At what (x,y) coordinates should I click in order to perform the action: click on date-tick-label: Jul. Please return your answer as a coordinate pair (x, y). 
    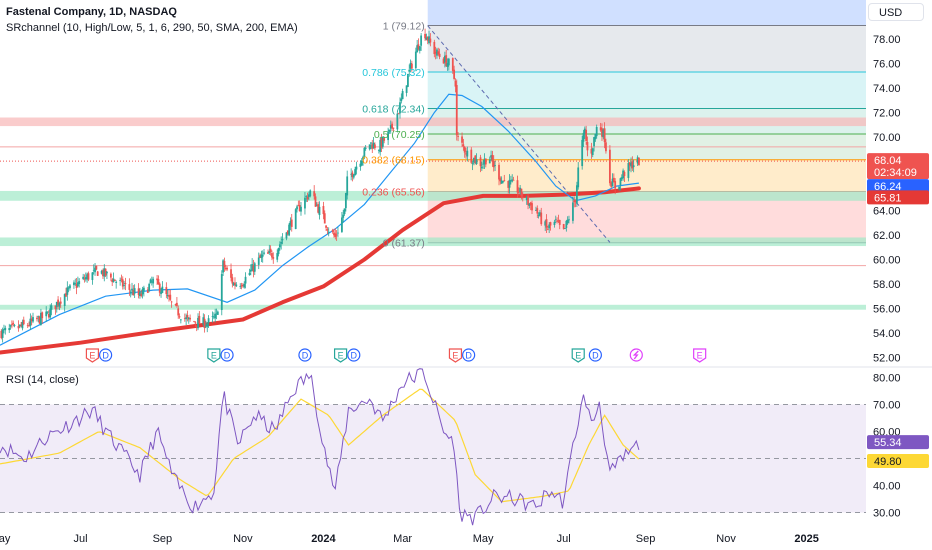
    Looking at the image, I should click on (564, 539).